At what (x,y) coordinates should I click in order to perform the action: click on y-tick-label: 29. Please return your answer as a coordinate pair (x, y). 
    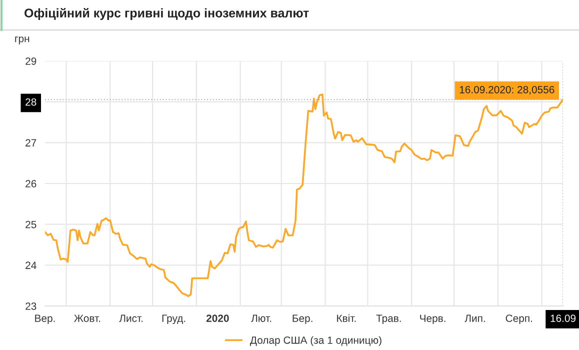
    Looking at the image, I should click on (31, 61).